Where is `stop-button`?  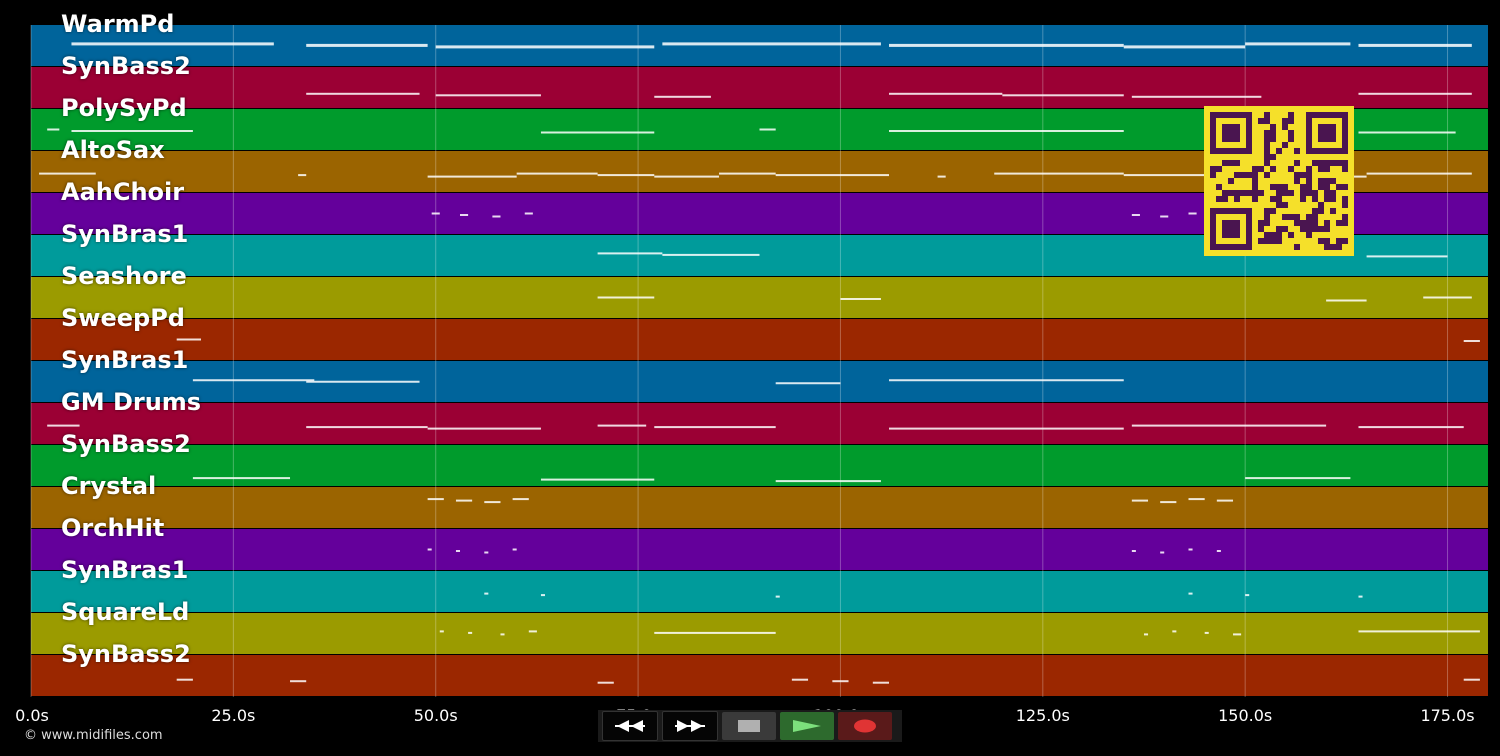
stop-button is located at coordinates (749, 726).